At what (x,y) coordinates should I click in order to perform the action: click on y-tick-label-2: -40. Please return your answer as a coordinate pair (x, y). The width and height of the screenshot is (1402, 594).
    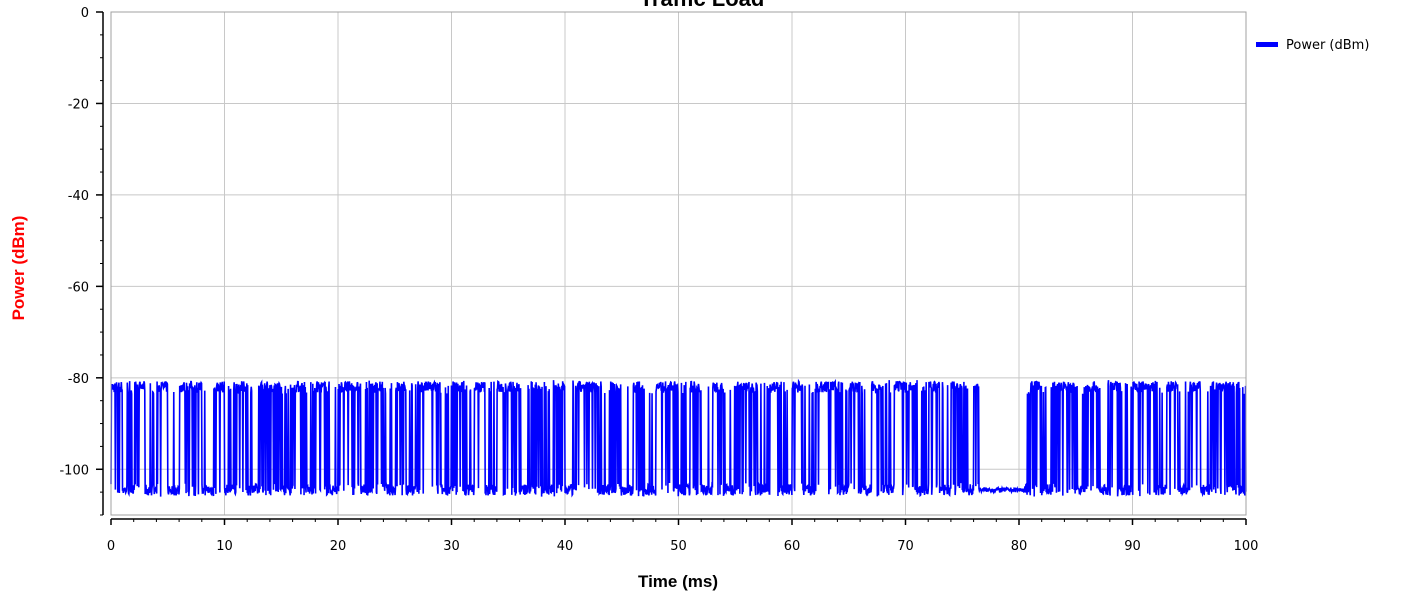
    Looking at the image, I should click on (78, 196).